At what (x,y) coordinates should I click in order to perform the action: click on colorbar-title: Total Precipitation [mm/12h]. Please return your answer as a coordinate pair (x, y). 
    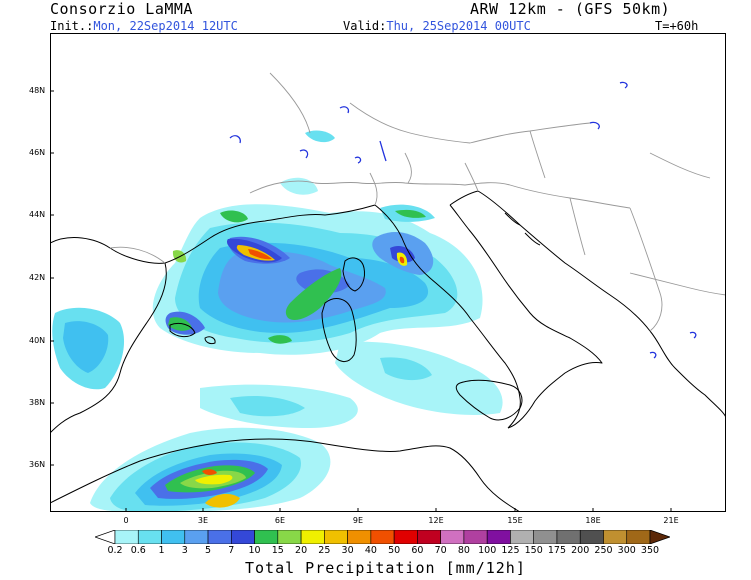
    Looking at the image, I should click on (385, 568).